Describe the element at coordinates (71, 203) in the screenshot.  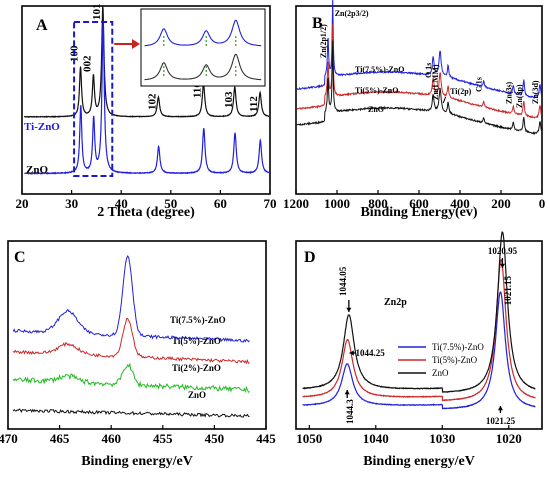
I see `panel-a-tick-label: 30` at that location.